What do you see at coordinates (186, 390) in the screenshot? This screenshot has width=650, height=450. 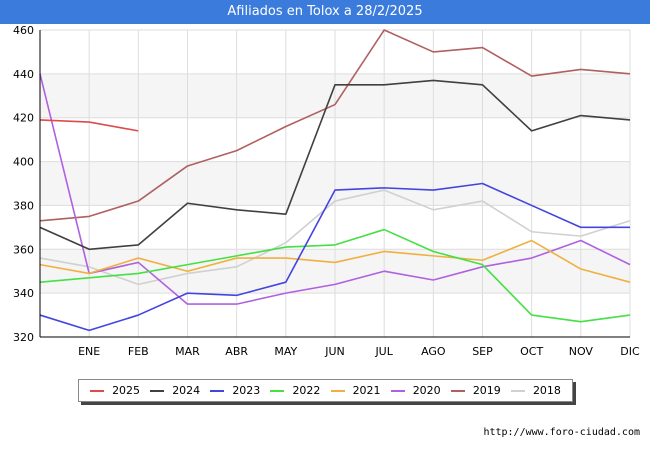 I see `legend-label: 2024` at bounding box center [186, 390].